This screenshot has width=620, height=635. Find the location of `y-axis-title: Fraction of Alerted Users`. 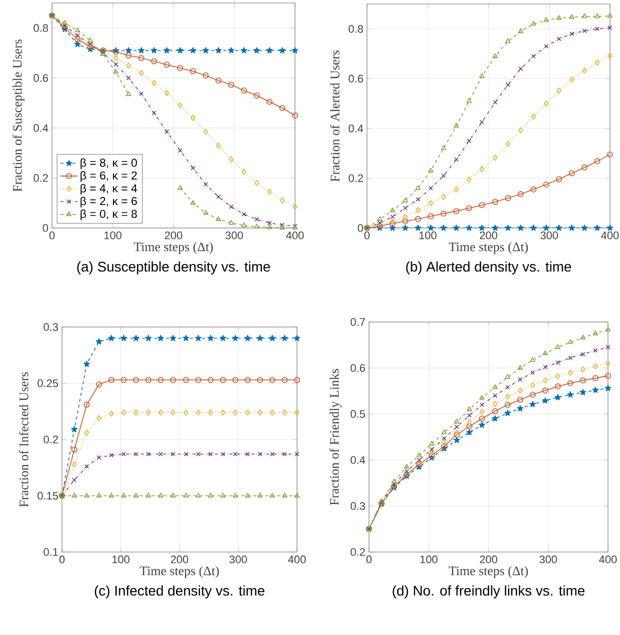

y-axis-title: Fraction of Alerted Users is located at coordinates (335, 116).